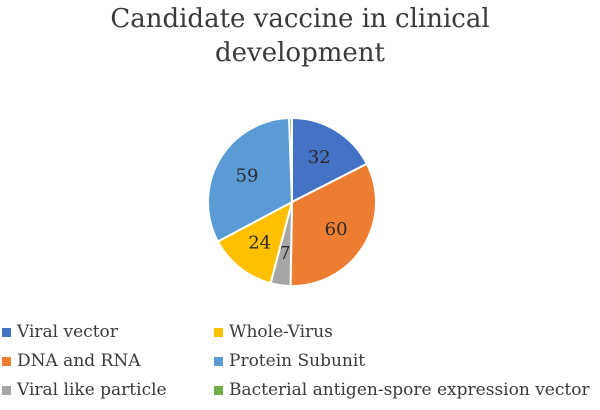 The height and width of the screenshot is (410, 600). Describe the element at coordinates (6, 361) in the screenshot. I see `legend-swatch-dna-rna` at that location.